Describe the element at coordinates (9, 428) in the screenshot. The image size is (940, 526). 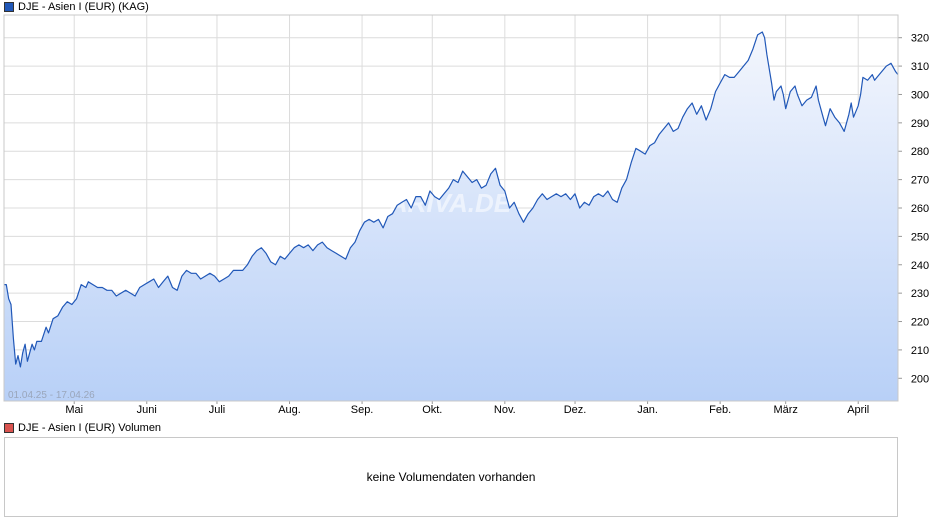
I see `volume-legend-swatch` at that location.